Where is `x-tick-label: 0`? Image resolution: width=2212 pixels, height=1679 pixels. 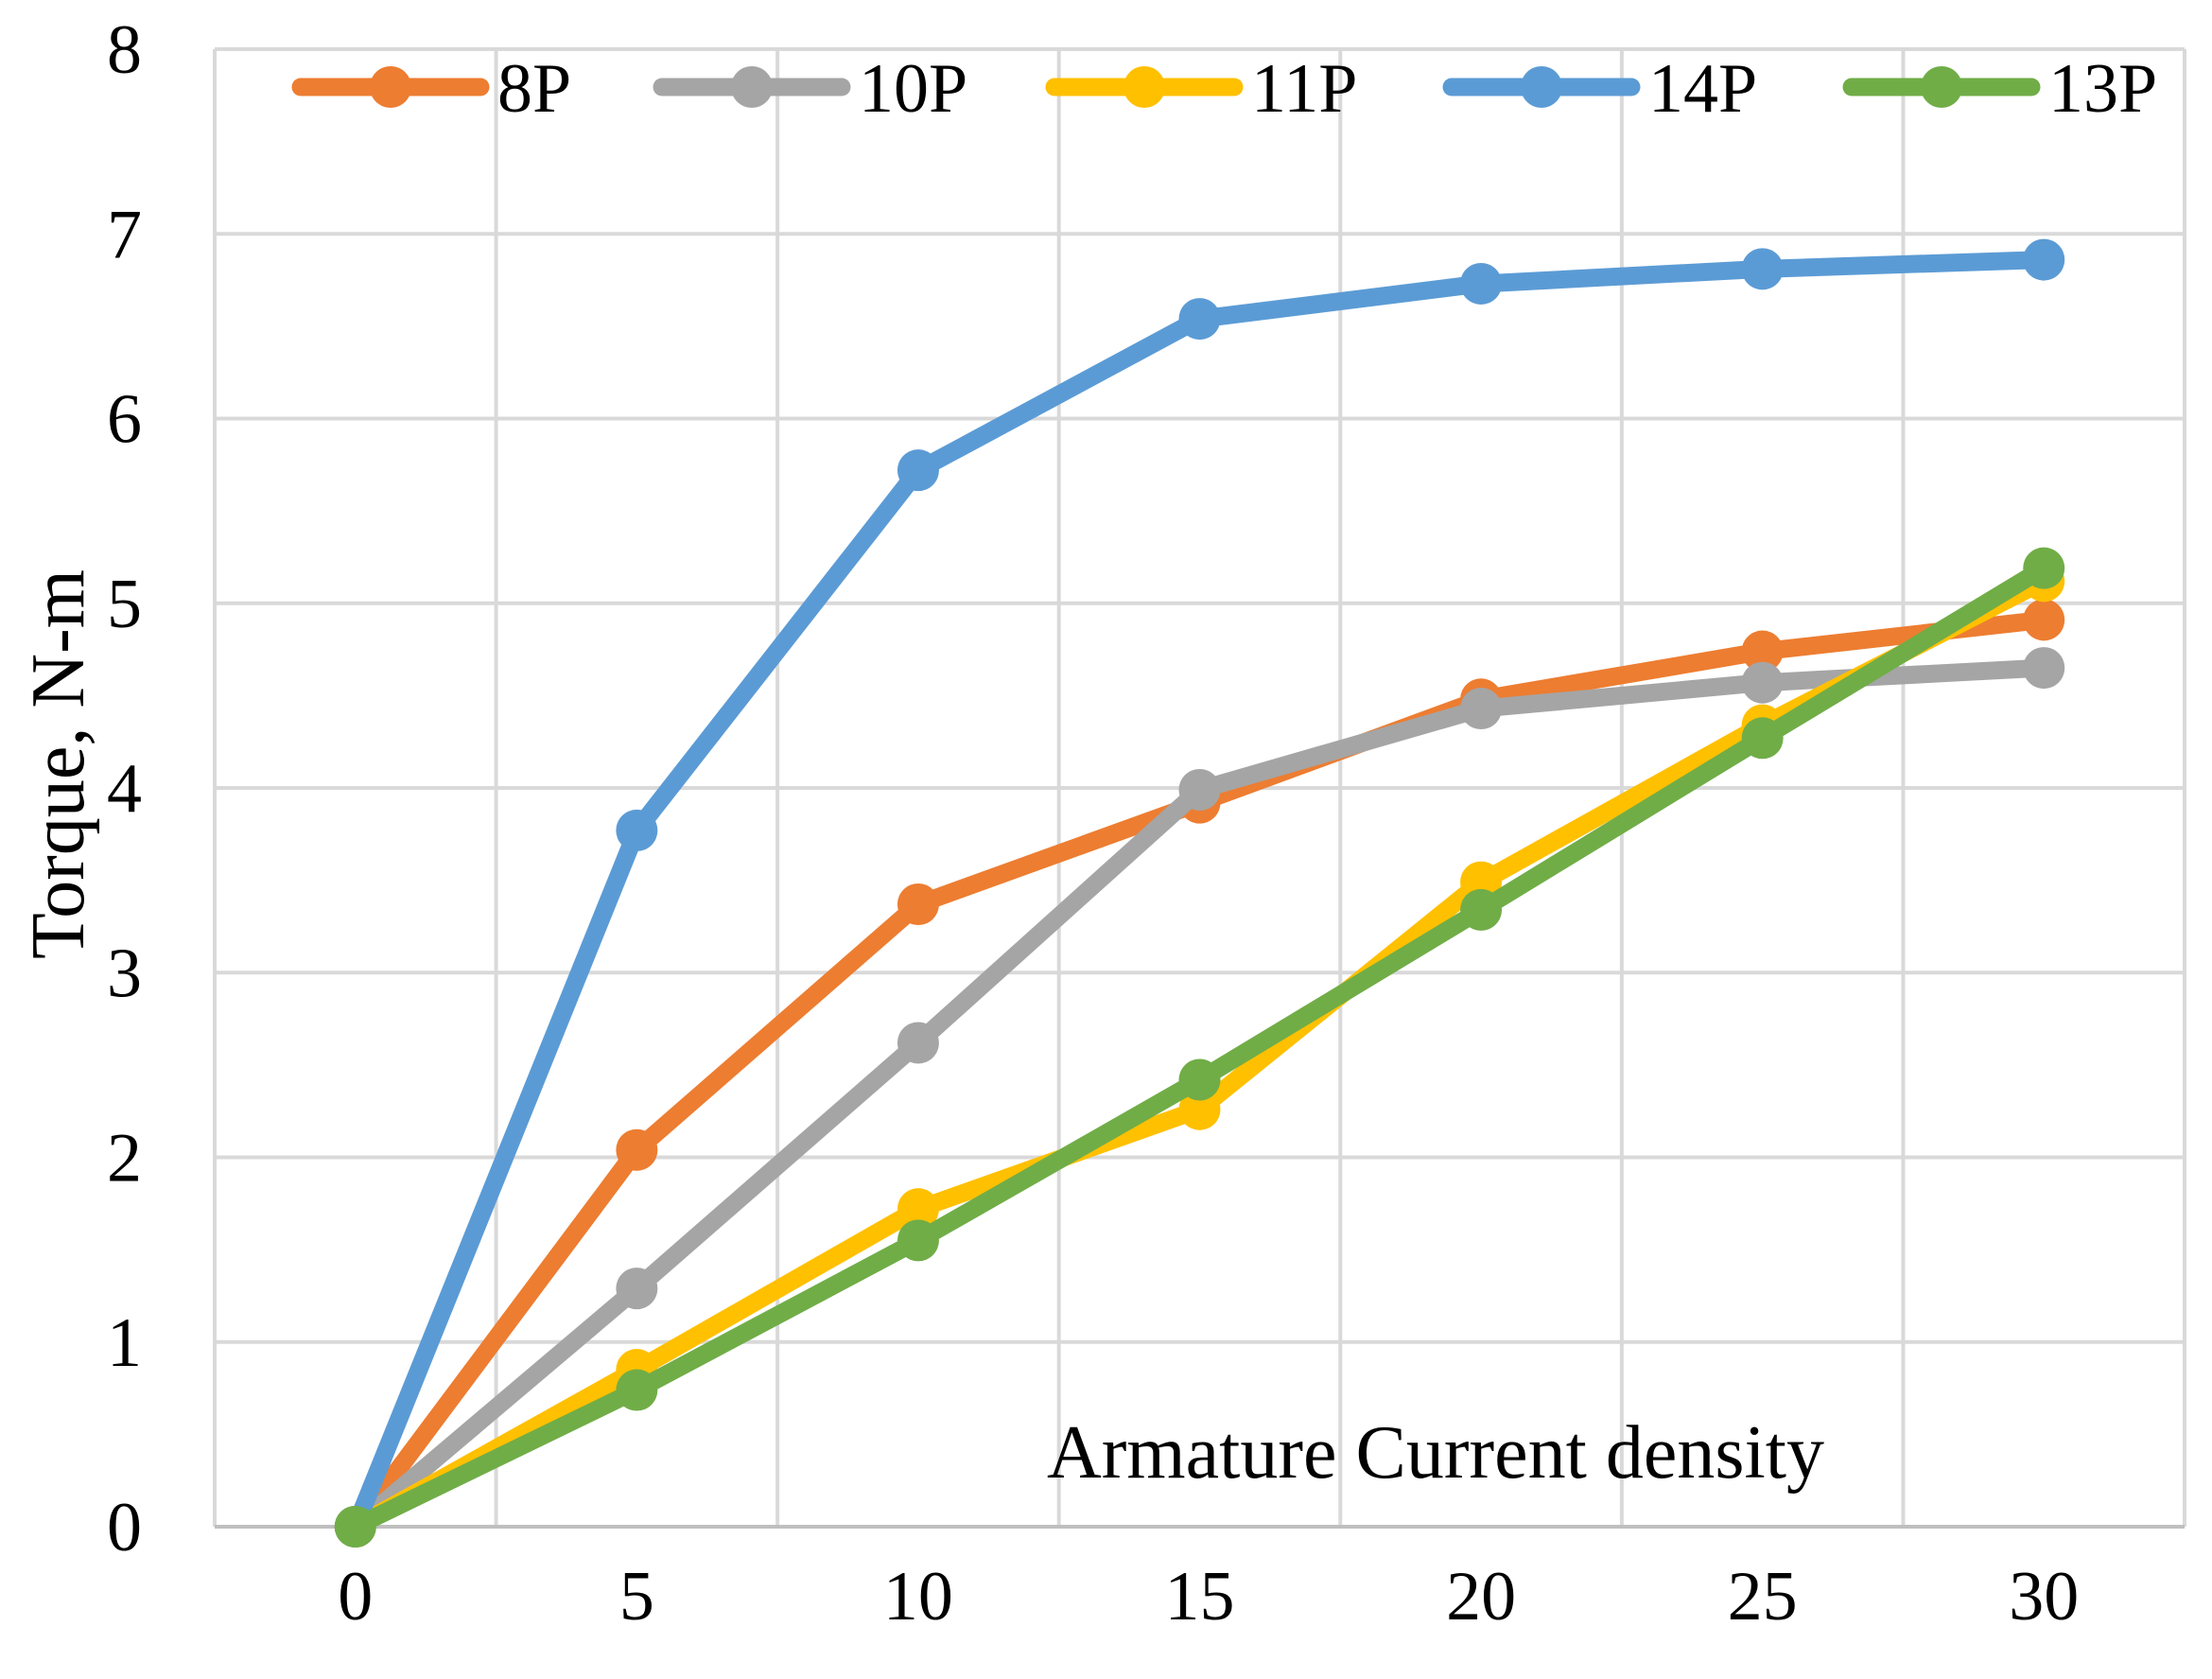
x-tick-label: 0 is located at coordinates (355, 1596).